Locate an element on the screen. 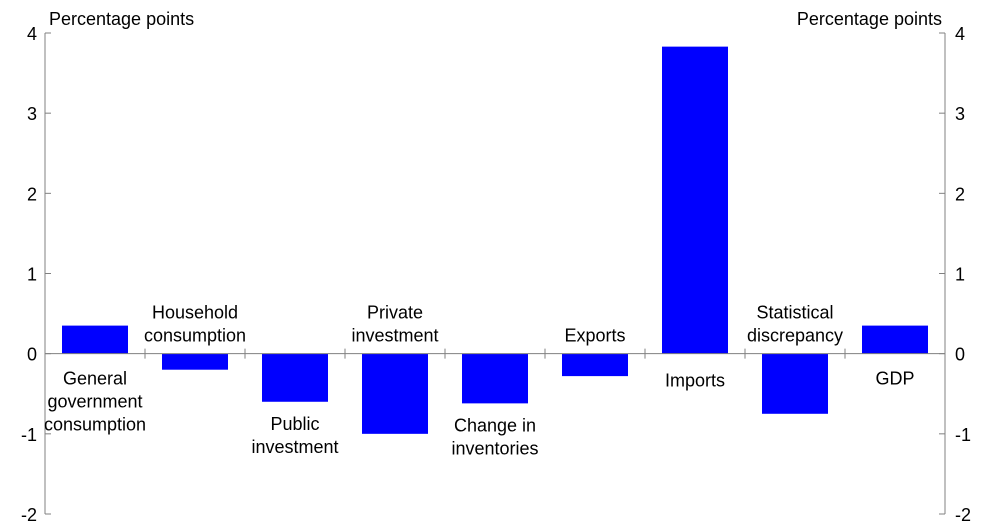 The width and height of the screenshot is (987, 524). category-label: Change in inventories is located at coordinates (494, 436).